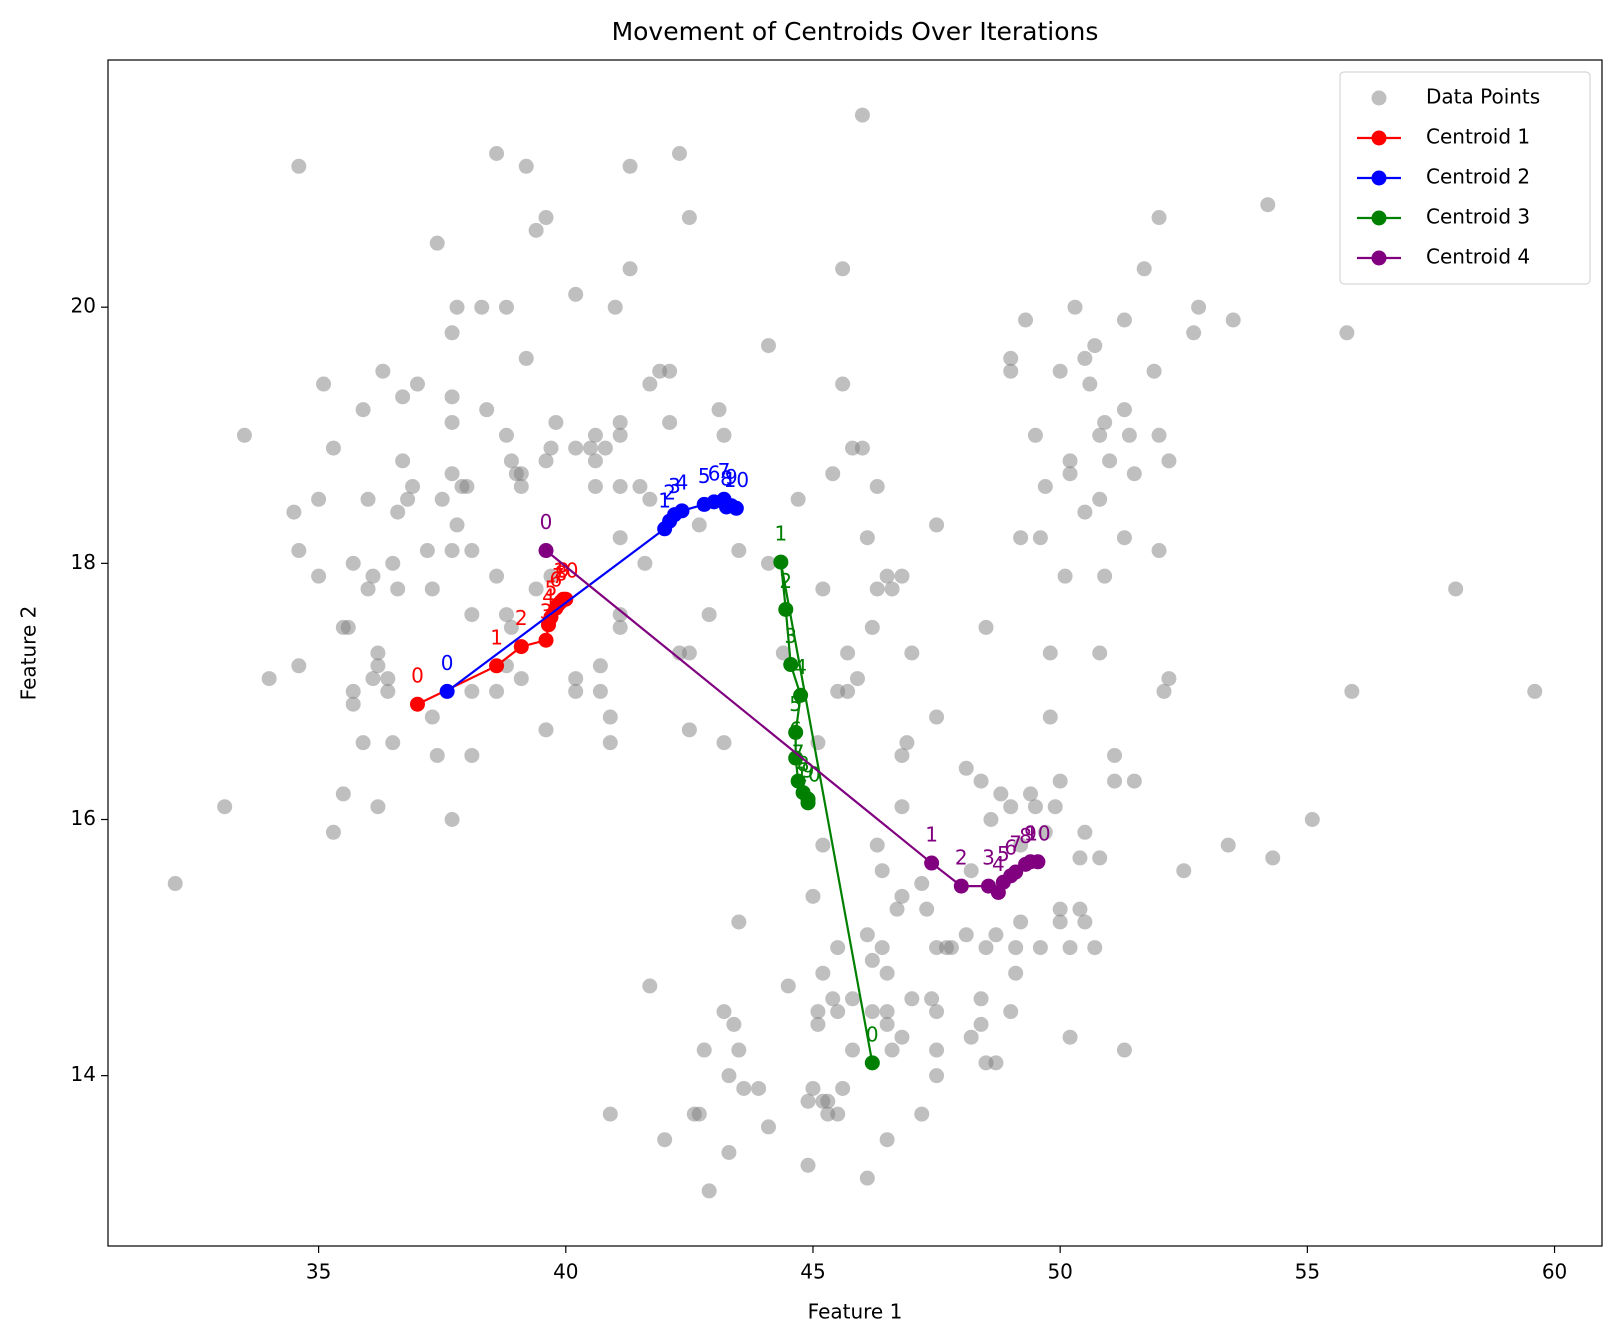 The width and height of the screenshot is (1615, 1342). Describe the element at coordinates (1483, 97) in the screenshot. I see `legend-label: Data Points` at that location.